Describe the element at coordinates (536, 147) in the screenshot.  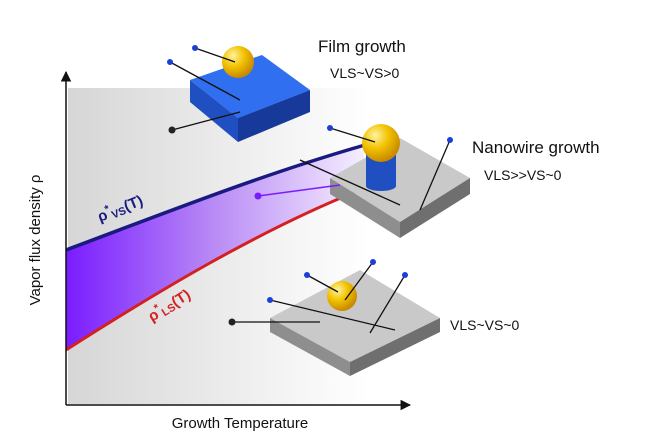
I see `regime-title: Nanowire growth` at that location.